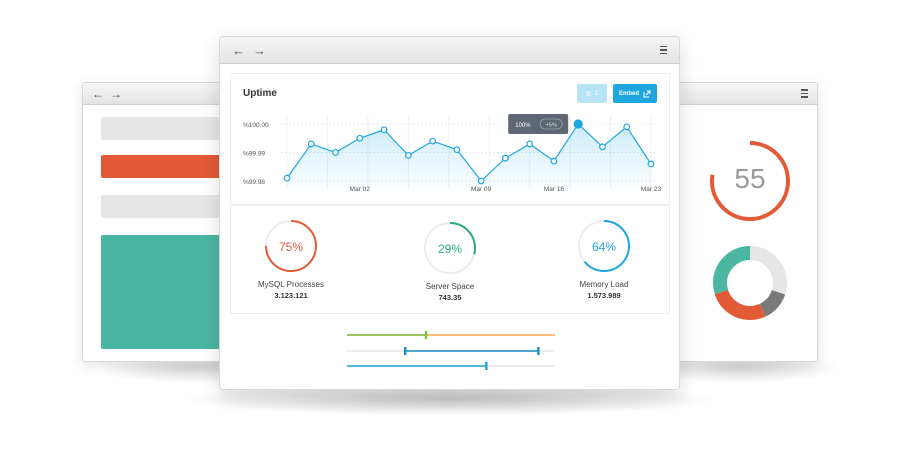  Describe the element at coordinates (260, 93) in the screenshot. I see `chart-title: Uptime` at that location.